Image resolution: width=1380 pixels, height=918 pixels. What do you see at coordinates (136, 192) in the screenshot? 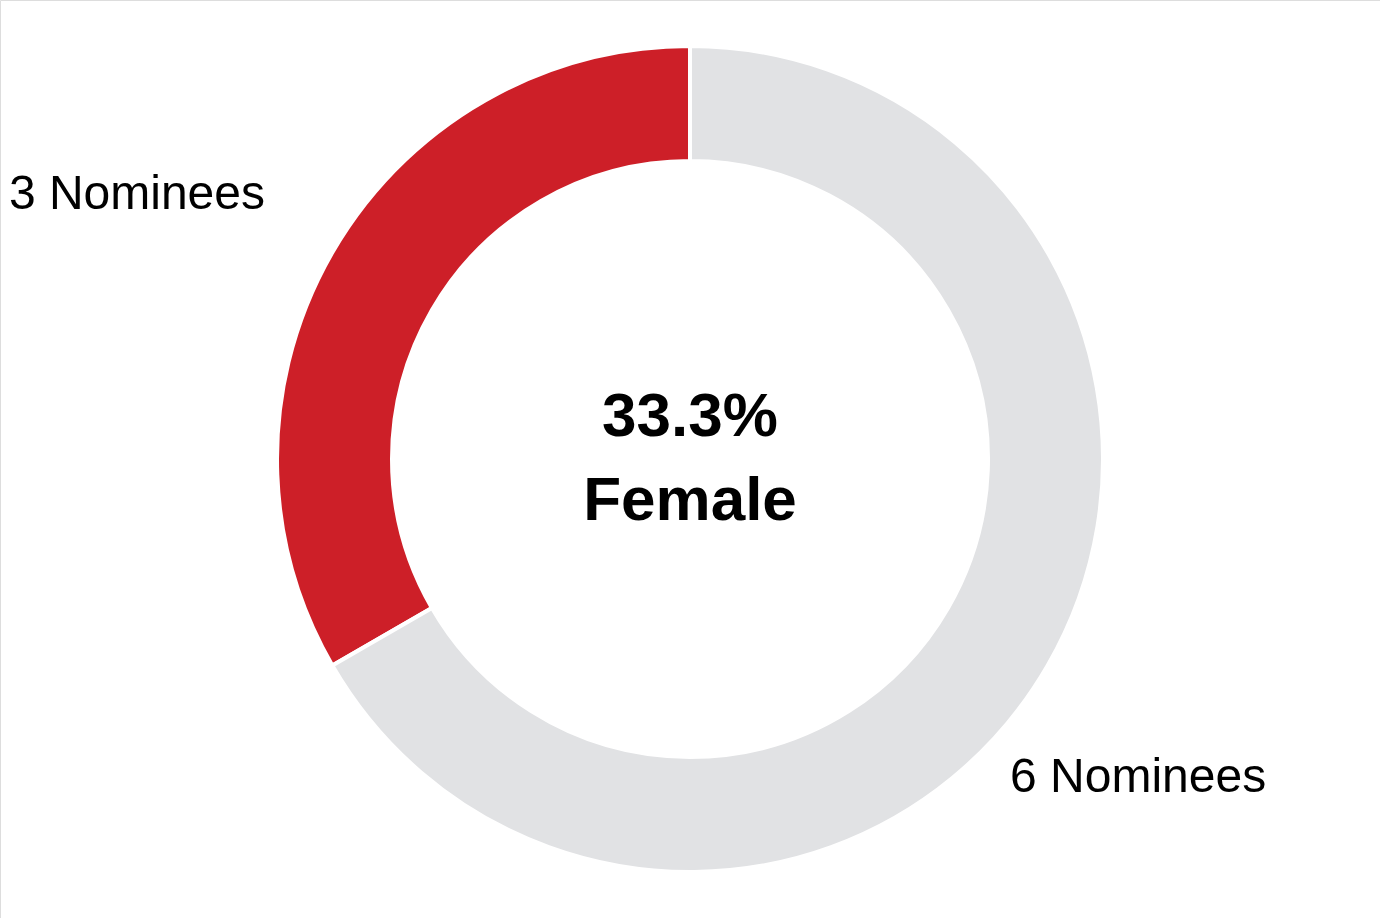
I see `data-label: 3 Nominees` at bounding box center [136, 192].